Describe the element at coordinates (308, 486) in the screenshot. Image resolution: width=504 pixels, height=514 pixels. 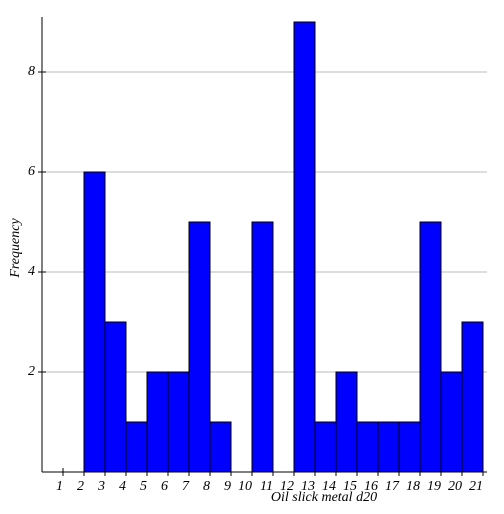
I see `x-tick-label: 13` at that location.